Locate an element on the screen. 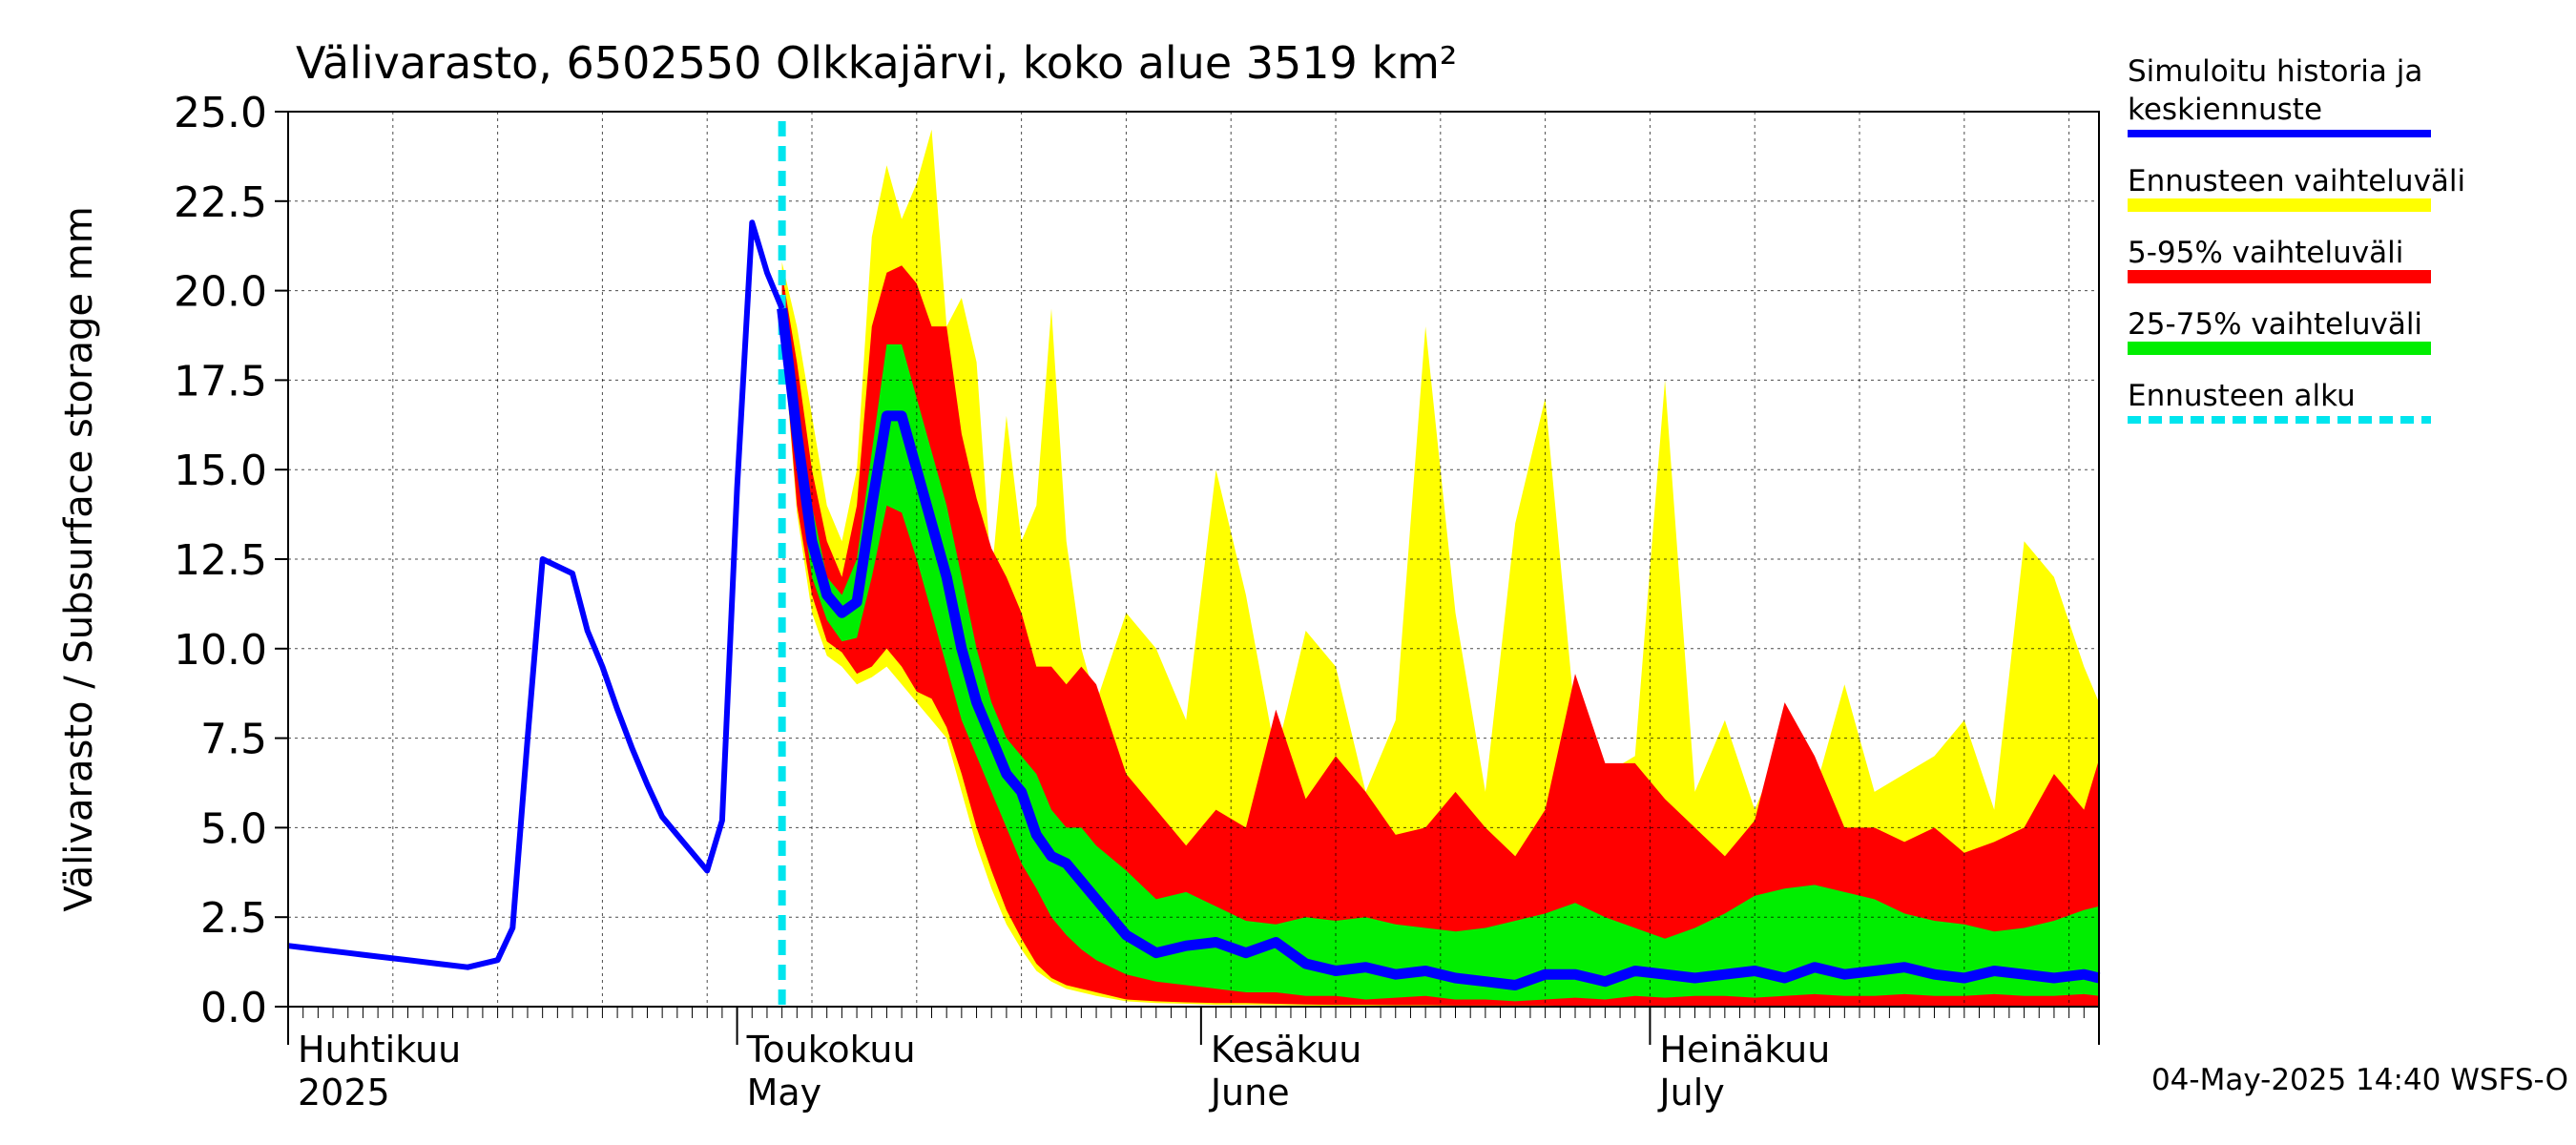  y-tick-label: 7.5 is located at coordinates (233, 740).